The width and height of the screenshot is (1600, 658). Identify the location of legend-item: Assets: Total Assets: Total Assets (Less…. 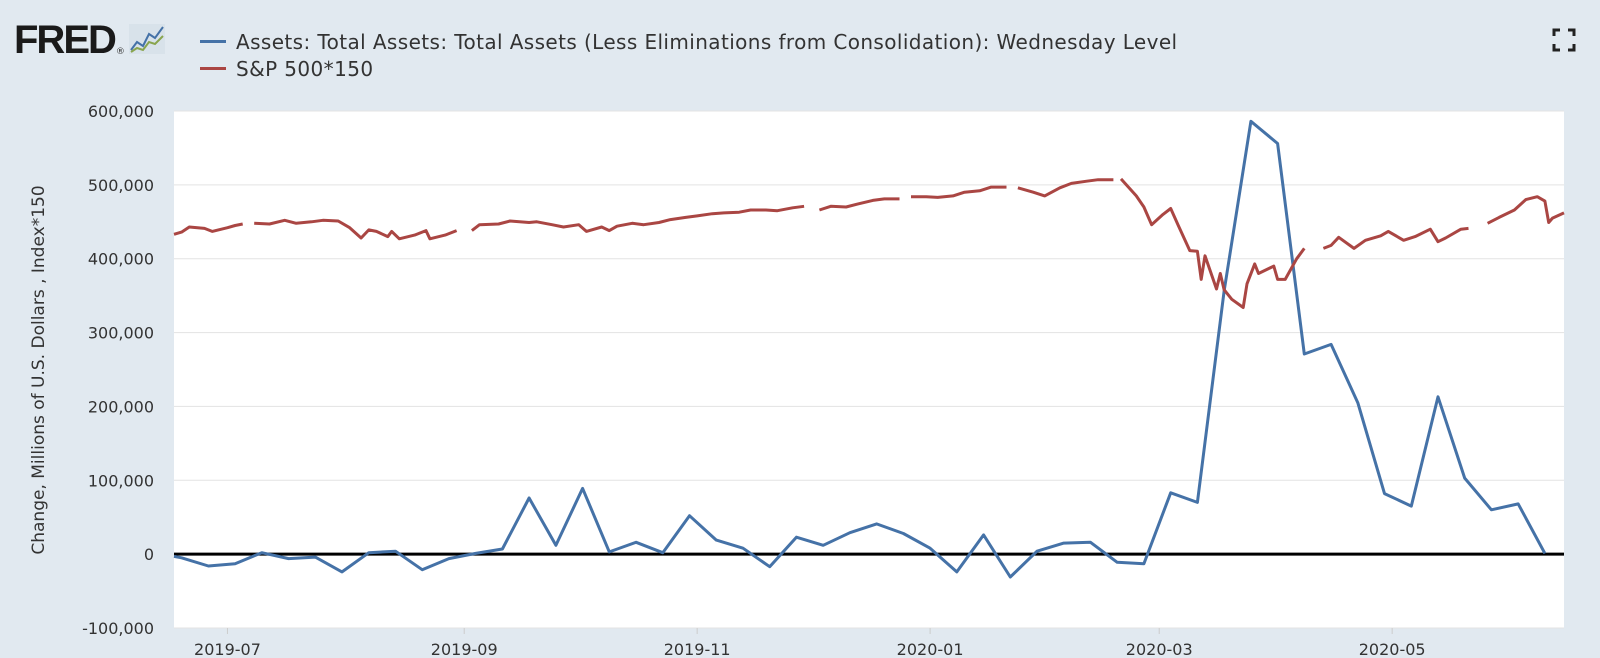
(689, 41).